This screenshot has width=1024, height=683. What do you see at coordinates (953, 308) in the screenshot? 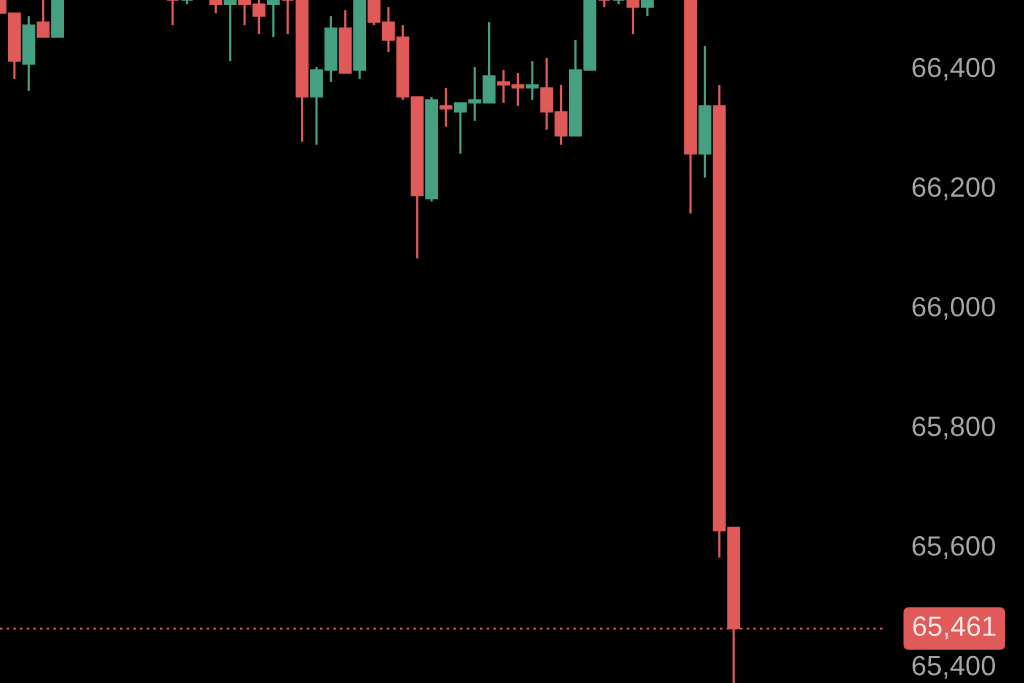
I see `y-tick-label: 66,000` at bounding box center [953, 308].